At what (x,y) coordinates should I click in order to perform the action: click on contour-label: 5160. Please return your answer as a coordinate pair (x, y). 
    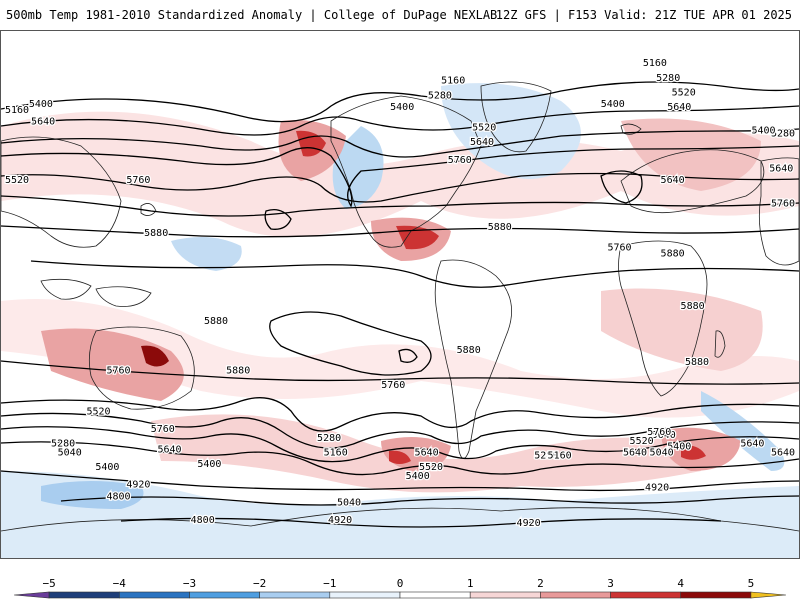
    Looking at the image, I should click on (453, 81).